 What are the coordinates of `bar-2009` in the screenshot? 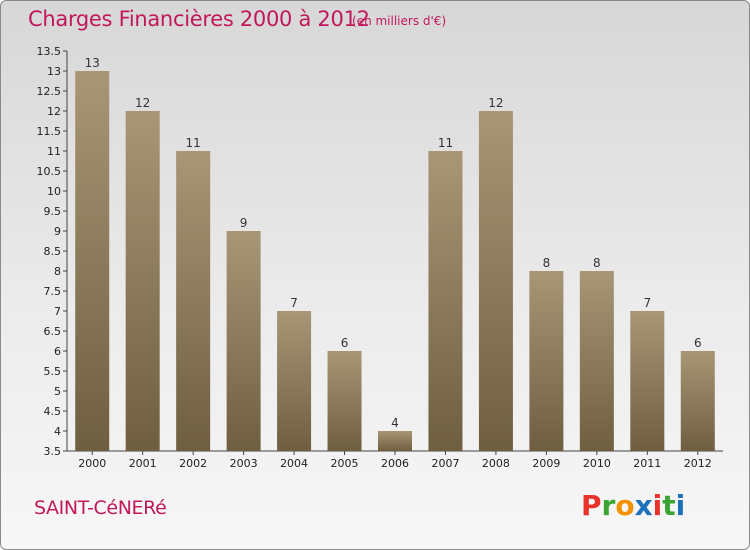 It's located at (546, 361).